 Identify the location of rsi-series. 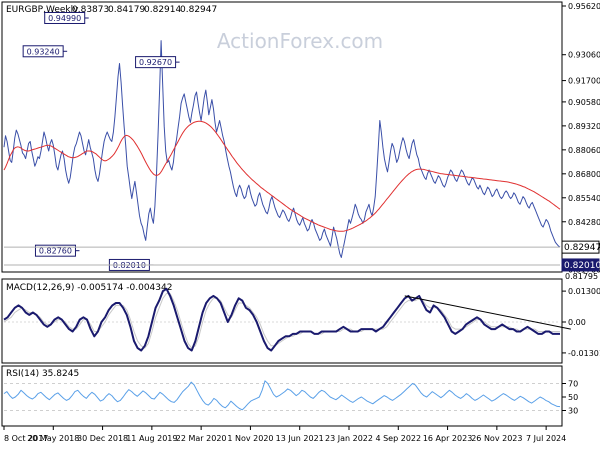
(282, 395).